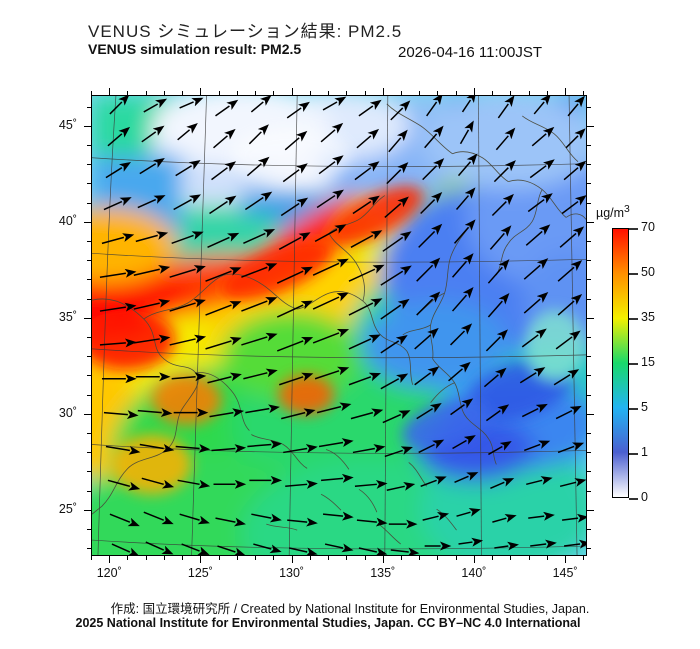 The width and height of the screenshot is (700, 649). What do you see at coordinates (627, 209) in the screenshot?
I see `colorbar-unit-exponent: 3` at bounding box center [627, 209].